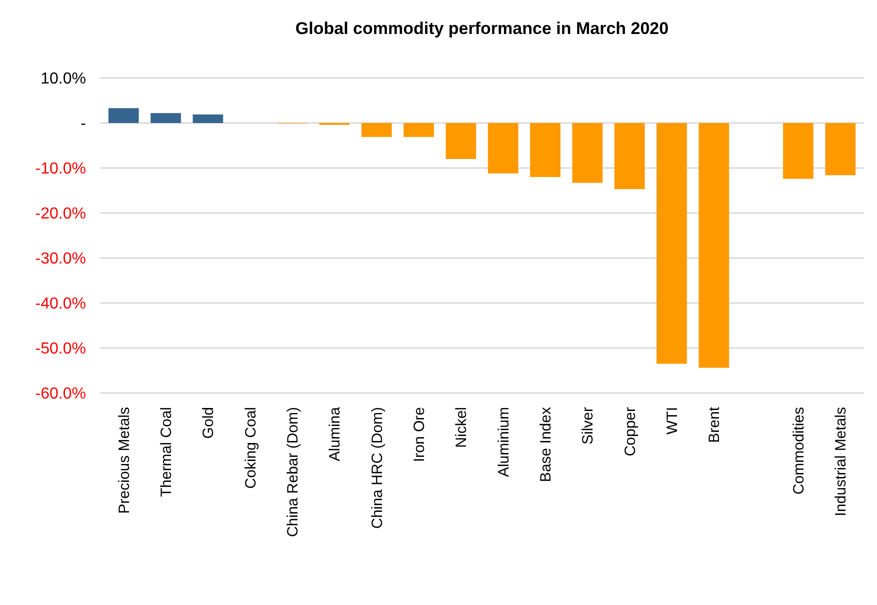 The image size is (877, 605). What do you see at coordinates (335, 434) in the screenshot?
I see `x-tick-label: Alumina` at bounding box center [335, 434].